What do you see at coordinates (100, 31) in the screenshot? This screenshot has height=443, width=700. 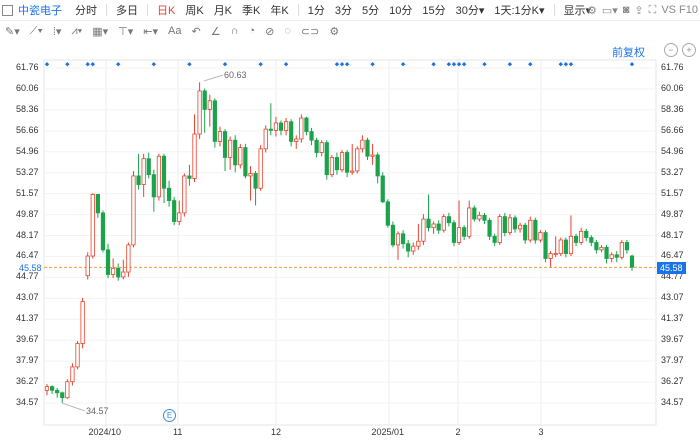 I see `draw-tool-icon: ▦▾` at bounding box center [100, 31].